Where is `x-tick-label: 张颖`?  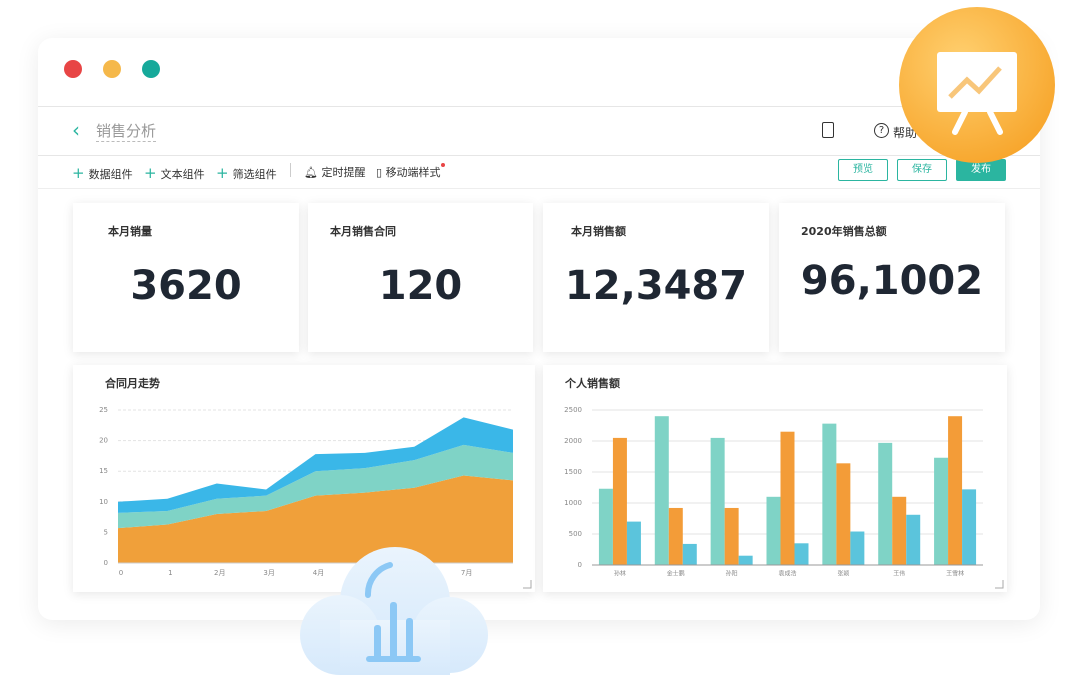 x-tick-label: 张颖 is located at coordinates (843, 574).